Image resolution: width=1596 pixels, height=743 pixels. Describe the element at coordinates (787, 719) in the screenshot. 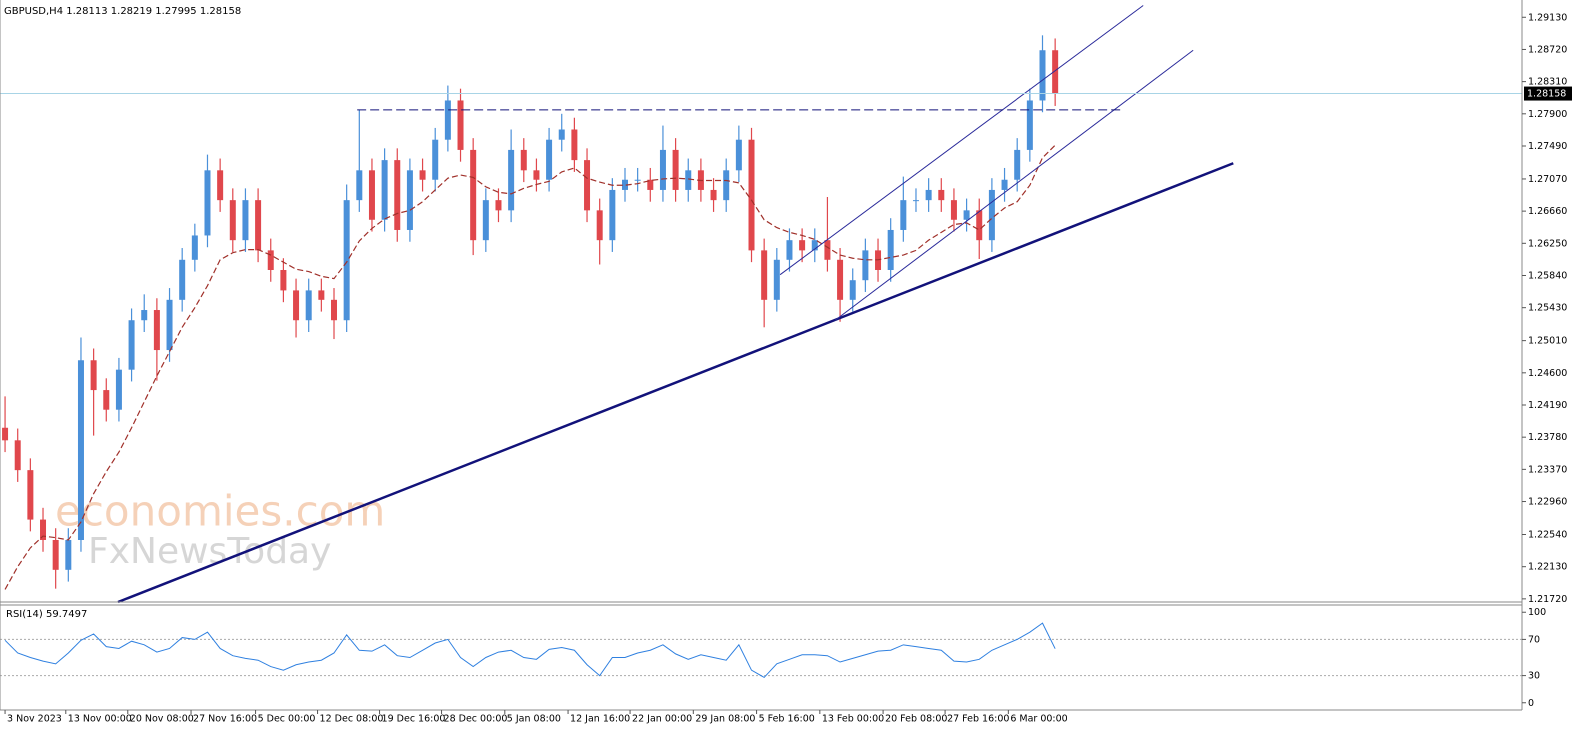

I see `x-tick-label: 5 Feb 16:00` at that location.